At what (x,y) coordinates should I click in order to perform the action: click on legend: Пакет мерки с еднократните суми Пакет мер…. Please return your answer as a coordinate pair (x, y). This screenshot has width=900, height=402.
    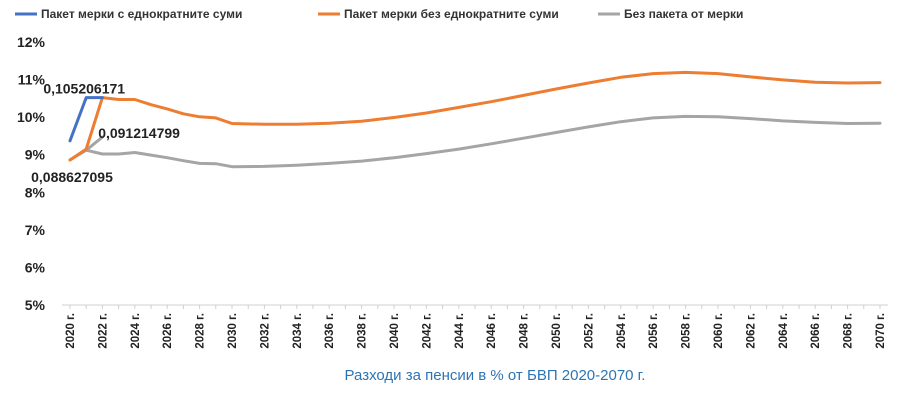
    Looking at the image, I should click on (379, 14).